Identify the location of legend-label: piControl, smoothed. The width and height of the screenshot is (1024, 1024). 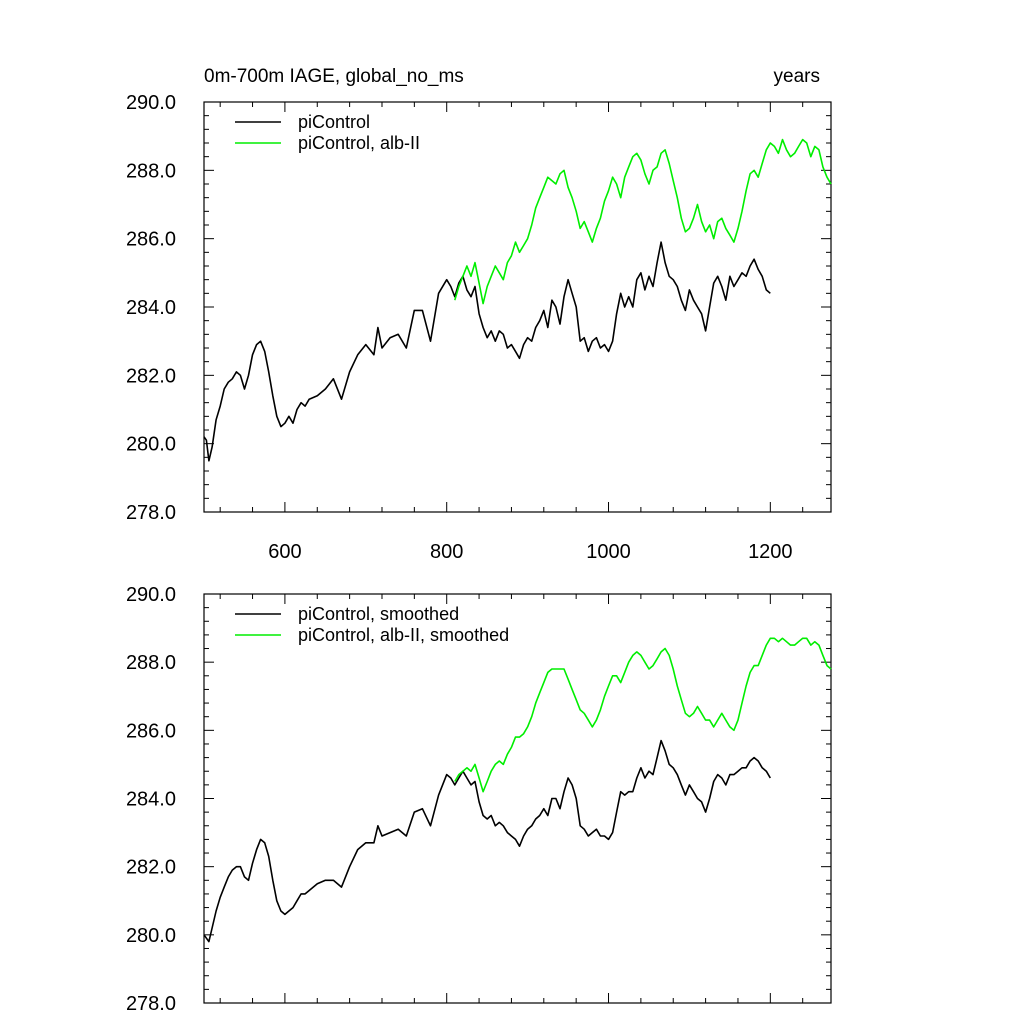
(378, 614).